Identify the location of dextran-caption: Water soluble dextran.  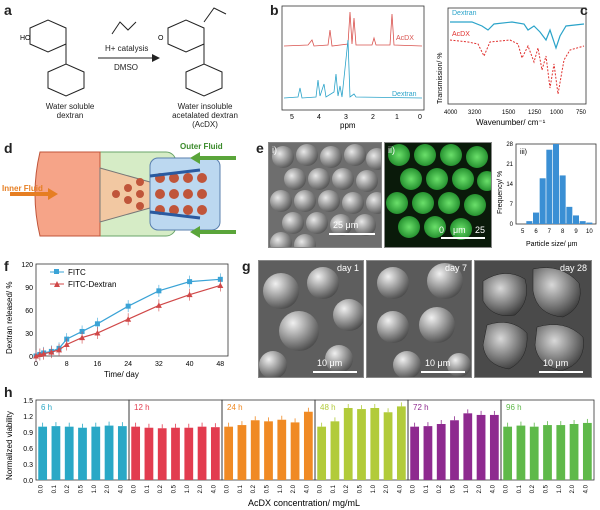
(70, 111).